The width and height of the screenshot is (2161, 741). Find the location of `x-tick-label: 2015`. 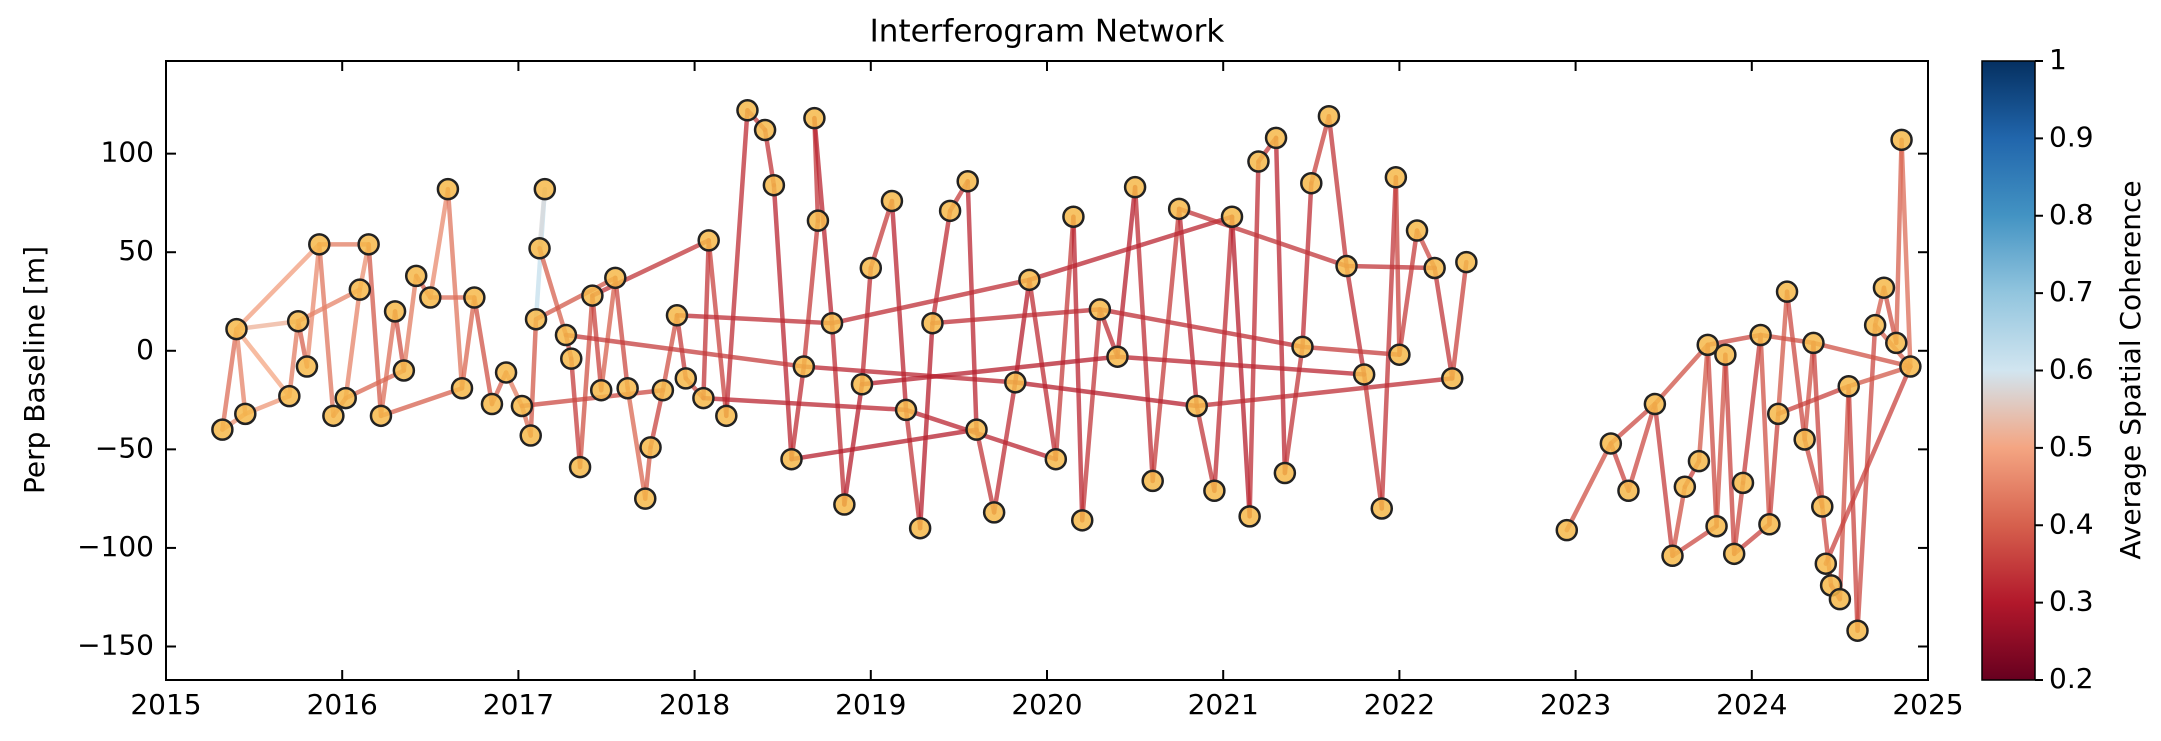

x-tick-label: 2015 is located at coordinates (165, 704).